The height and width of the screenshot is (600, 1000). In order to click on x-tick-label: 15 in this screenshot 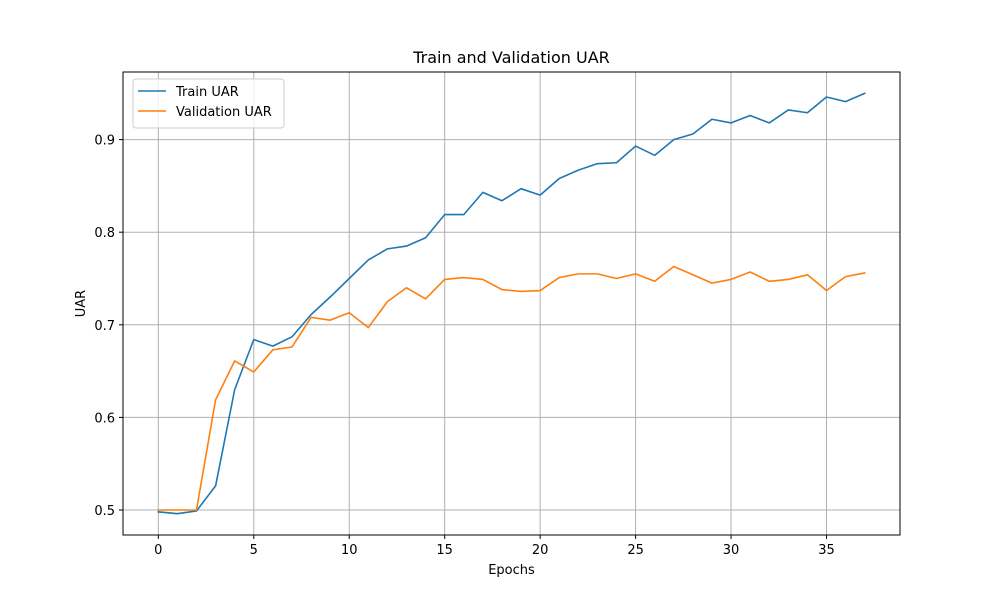, I will do `click(444, 550)`.